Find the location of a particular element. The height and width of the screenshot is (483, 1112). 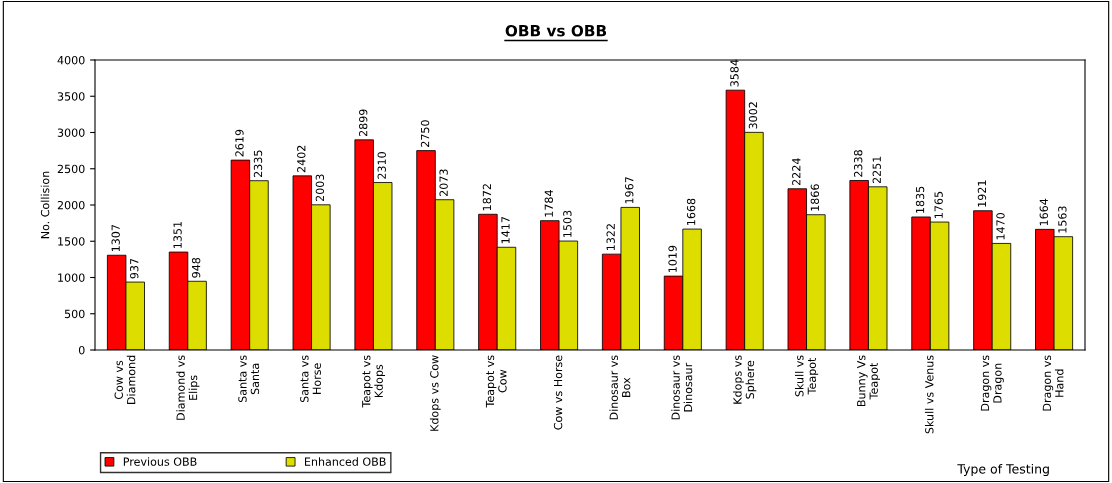

y-tick-label: 2500 is located at coordinates (71, 169).